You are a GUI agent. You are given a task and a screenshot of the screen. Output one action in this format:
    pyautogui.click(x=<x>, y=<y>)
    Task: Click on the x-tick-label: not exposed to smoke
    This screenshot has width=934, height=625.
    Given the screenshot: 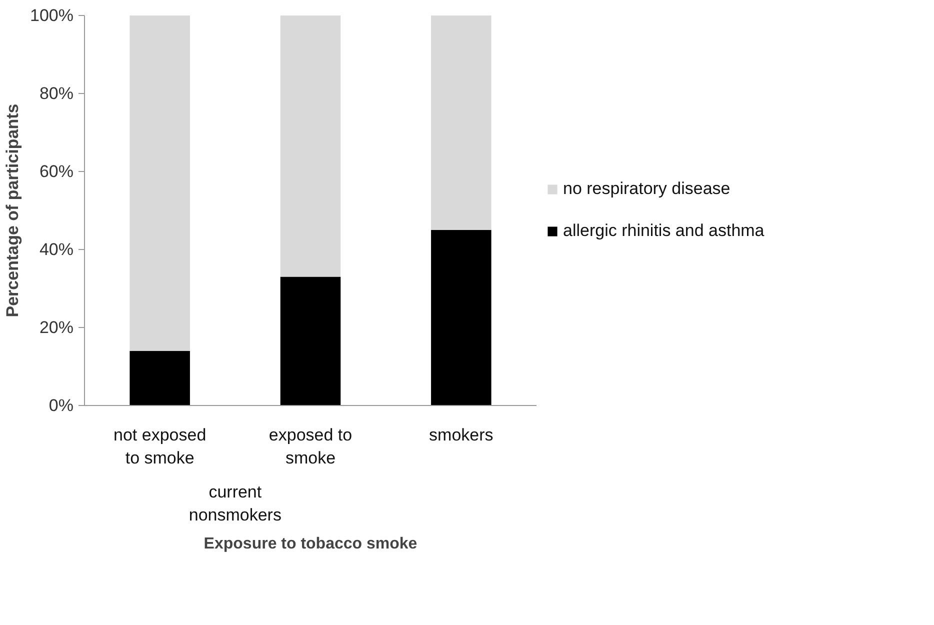 What is the action you would take?
    pyautogui.click(x=160, y=447)
    